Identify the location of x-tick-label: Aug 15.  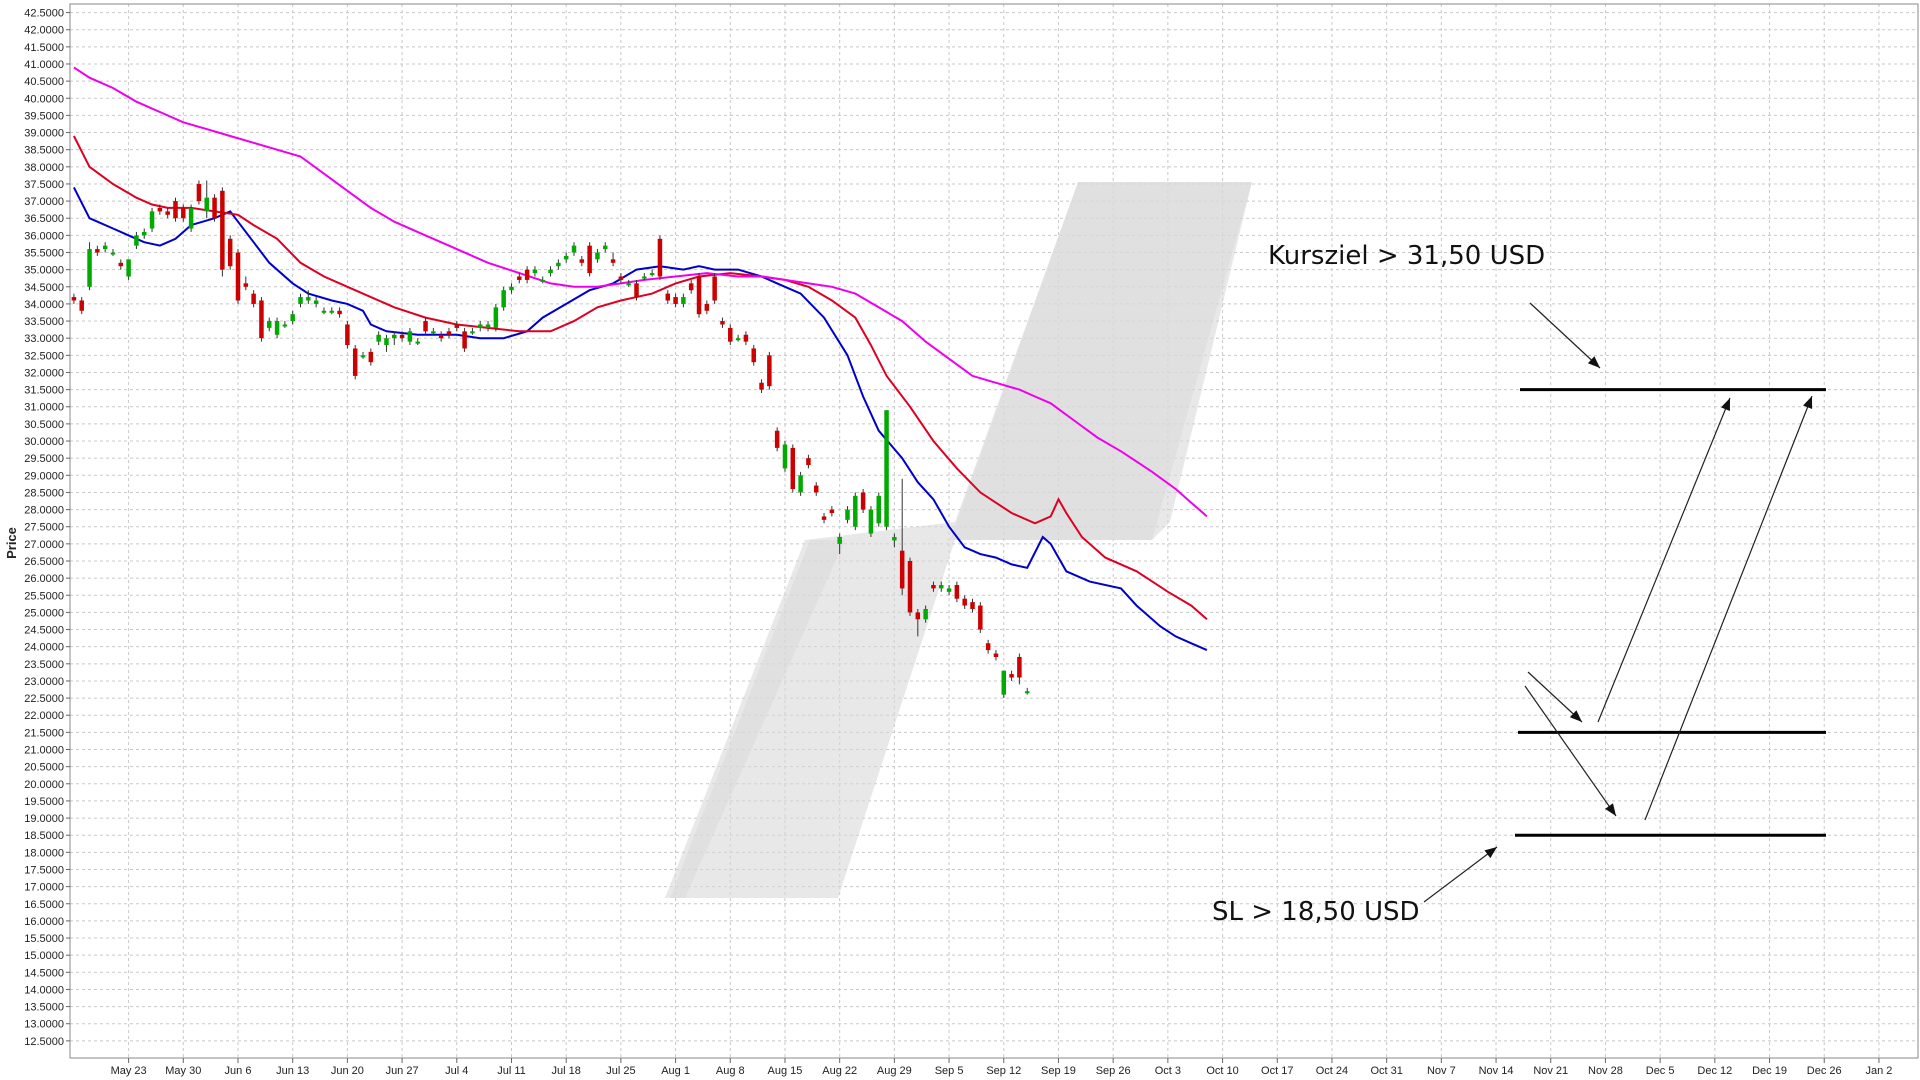
(785, 1071).